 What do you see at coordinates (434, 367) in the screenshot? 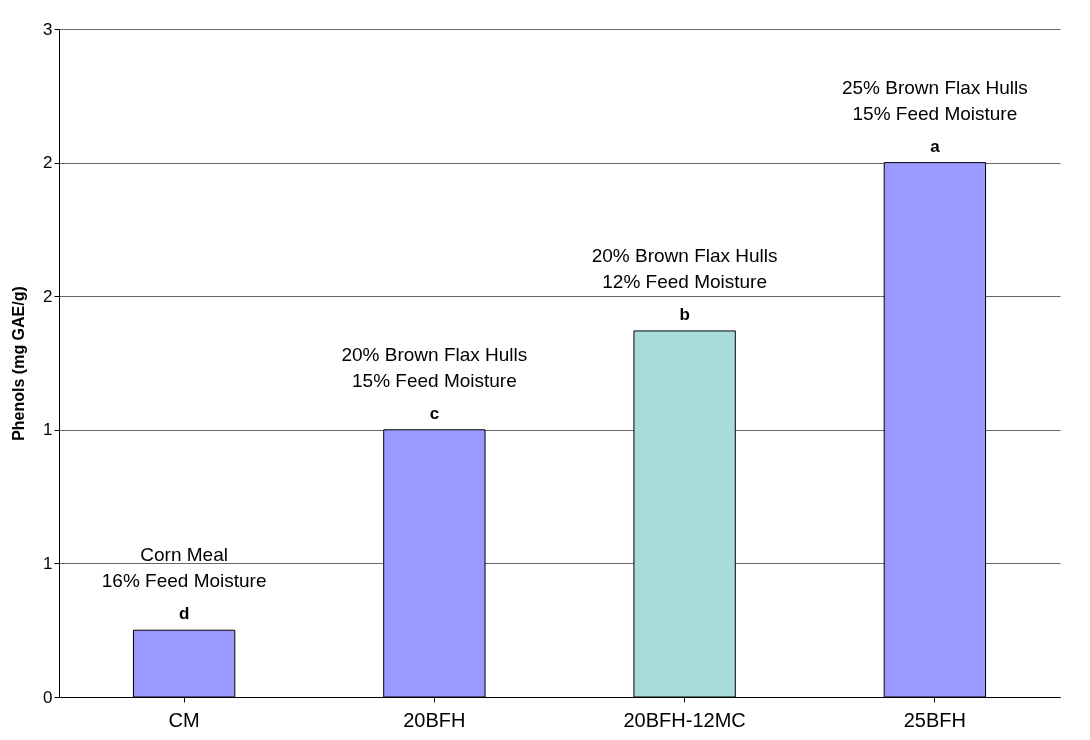
I see `annotation: 20% Brown Flax Hulls 15% Feed Moisture` at bounding box center [434, 367].